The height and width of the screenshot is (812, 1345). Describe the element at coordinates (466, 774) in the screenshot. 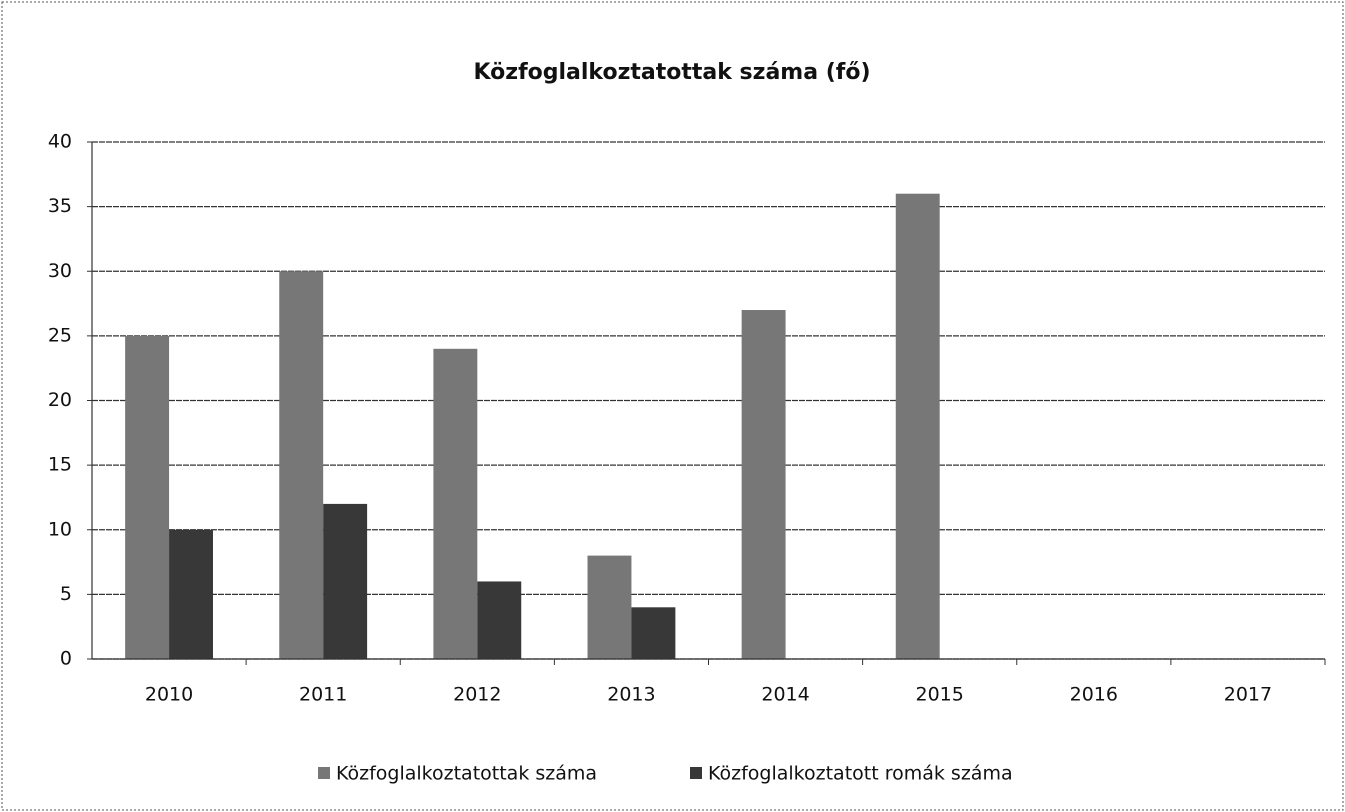

I see `legend-label: Közfoglalkoztatottak száma` at that location.